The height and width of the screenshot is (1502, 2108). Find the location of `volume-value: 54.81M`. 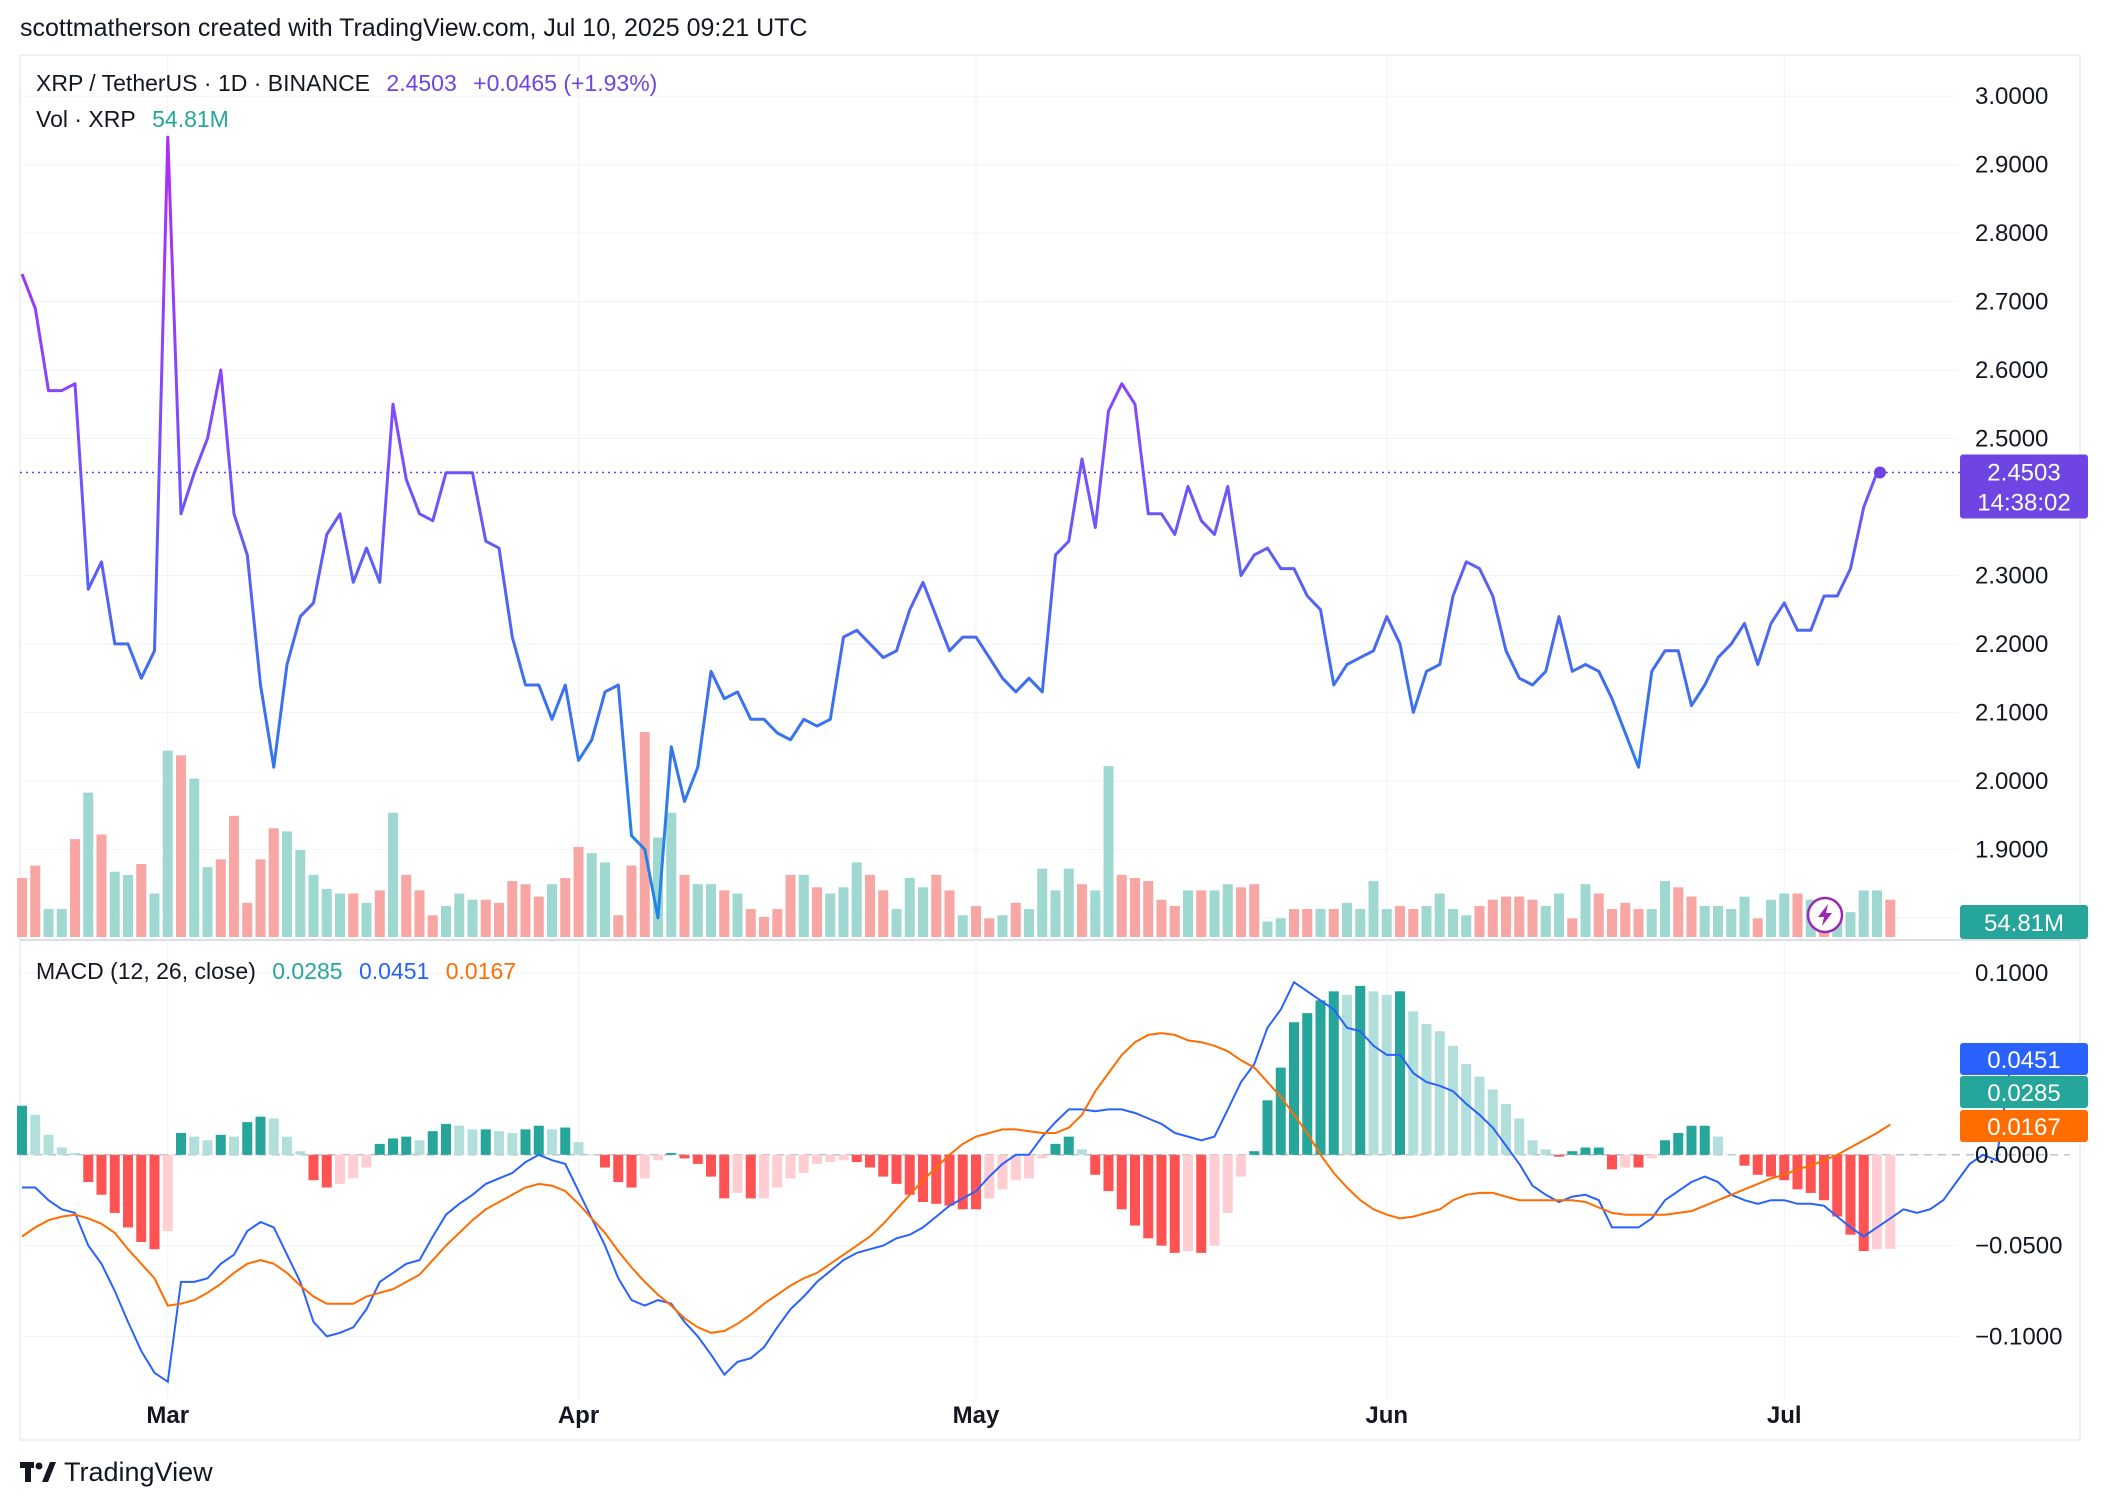

volume-value: 54.81M is located at coordinates (190, 119).